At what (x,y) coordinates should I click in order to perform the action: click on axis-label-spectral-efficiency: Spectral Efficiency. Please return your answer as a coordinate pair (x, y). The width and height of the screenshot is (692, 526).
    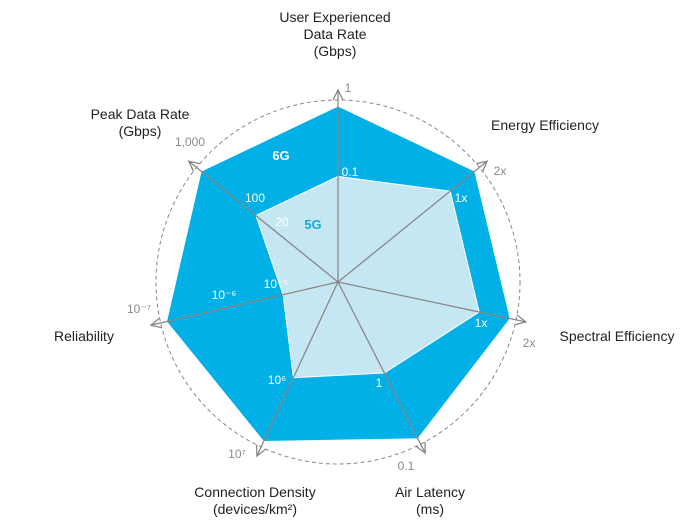
    Looking at the image, I should click on (617, 336).